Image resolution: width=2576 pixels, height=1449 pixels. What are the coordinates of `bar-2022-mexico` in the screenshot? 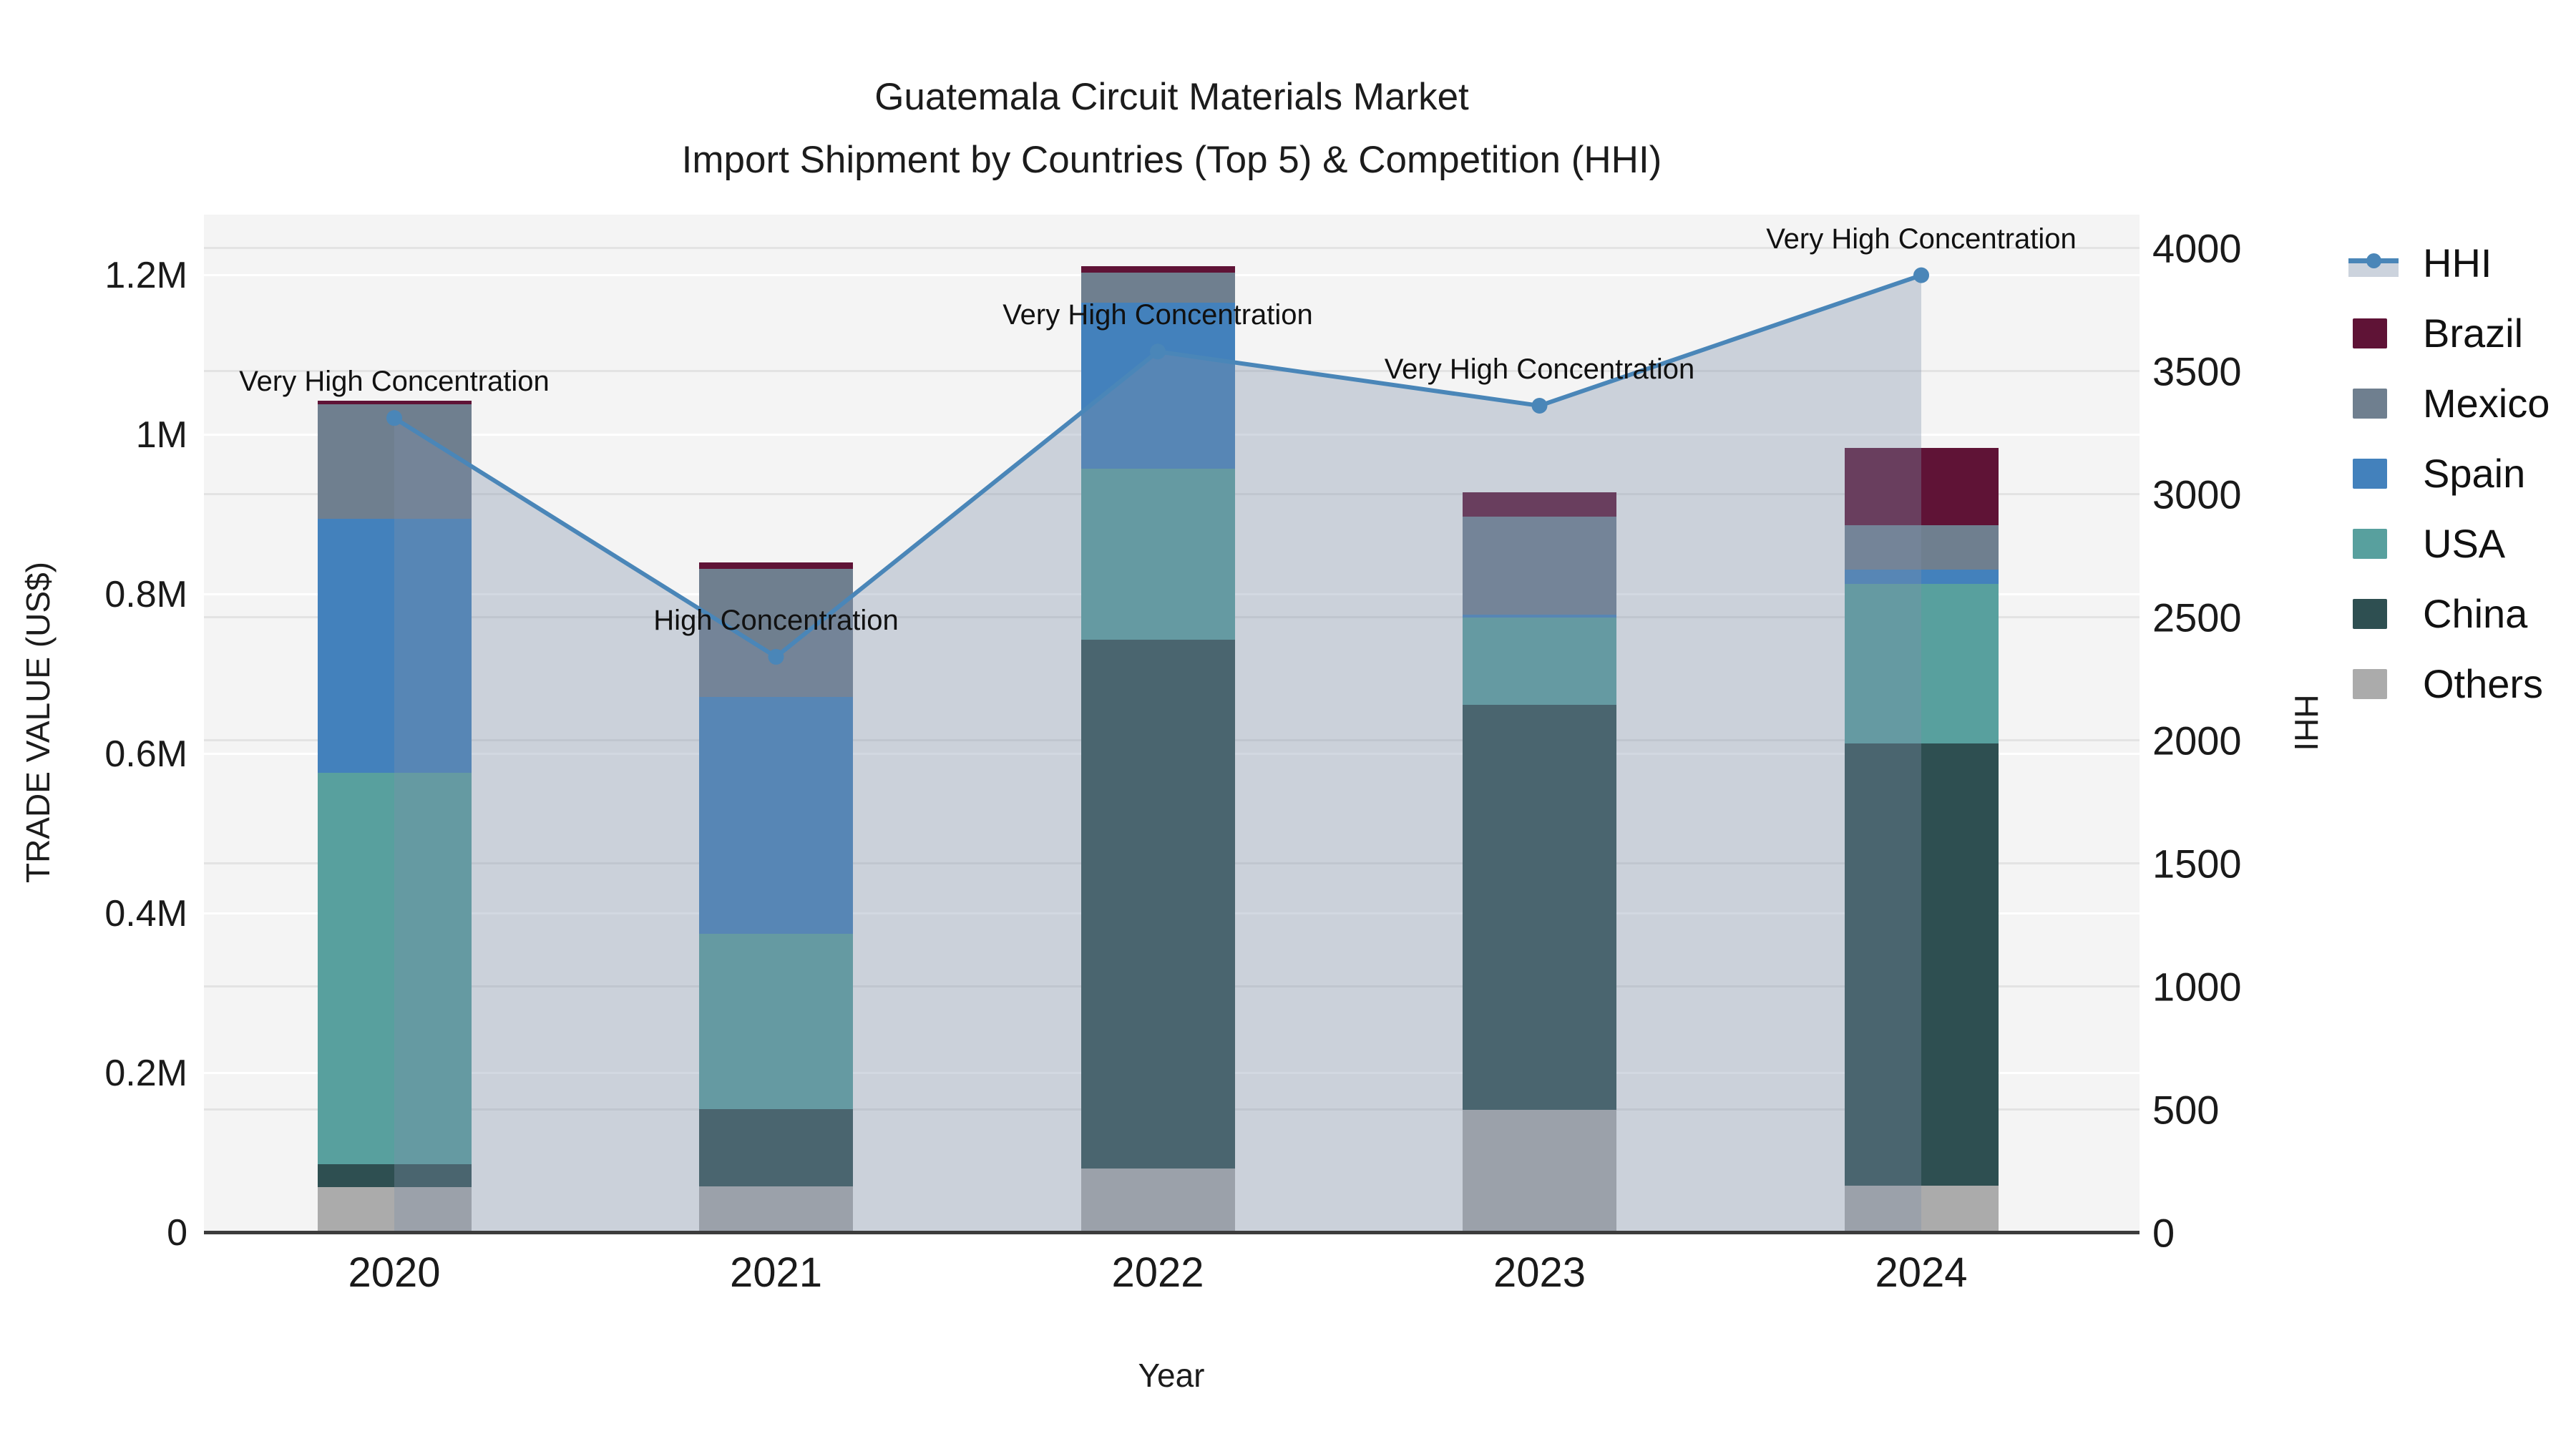 It's located at (1157, 288).